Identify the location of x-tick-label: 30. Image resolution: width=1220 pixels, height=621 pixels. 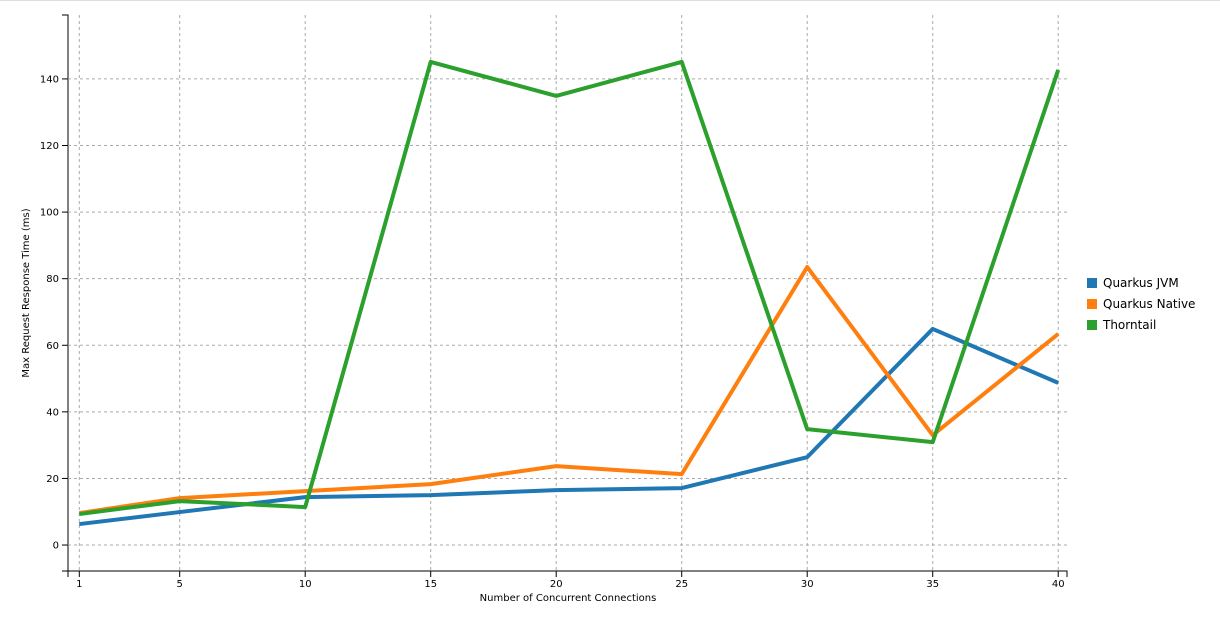
(807, 584).